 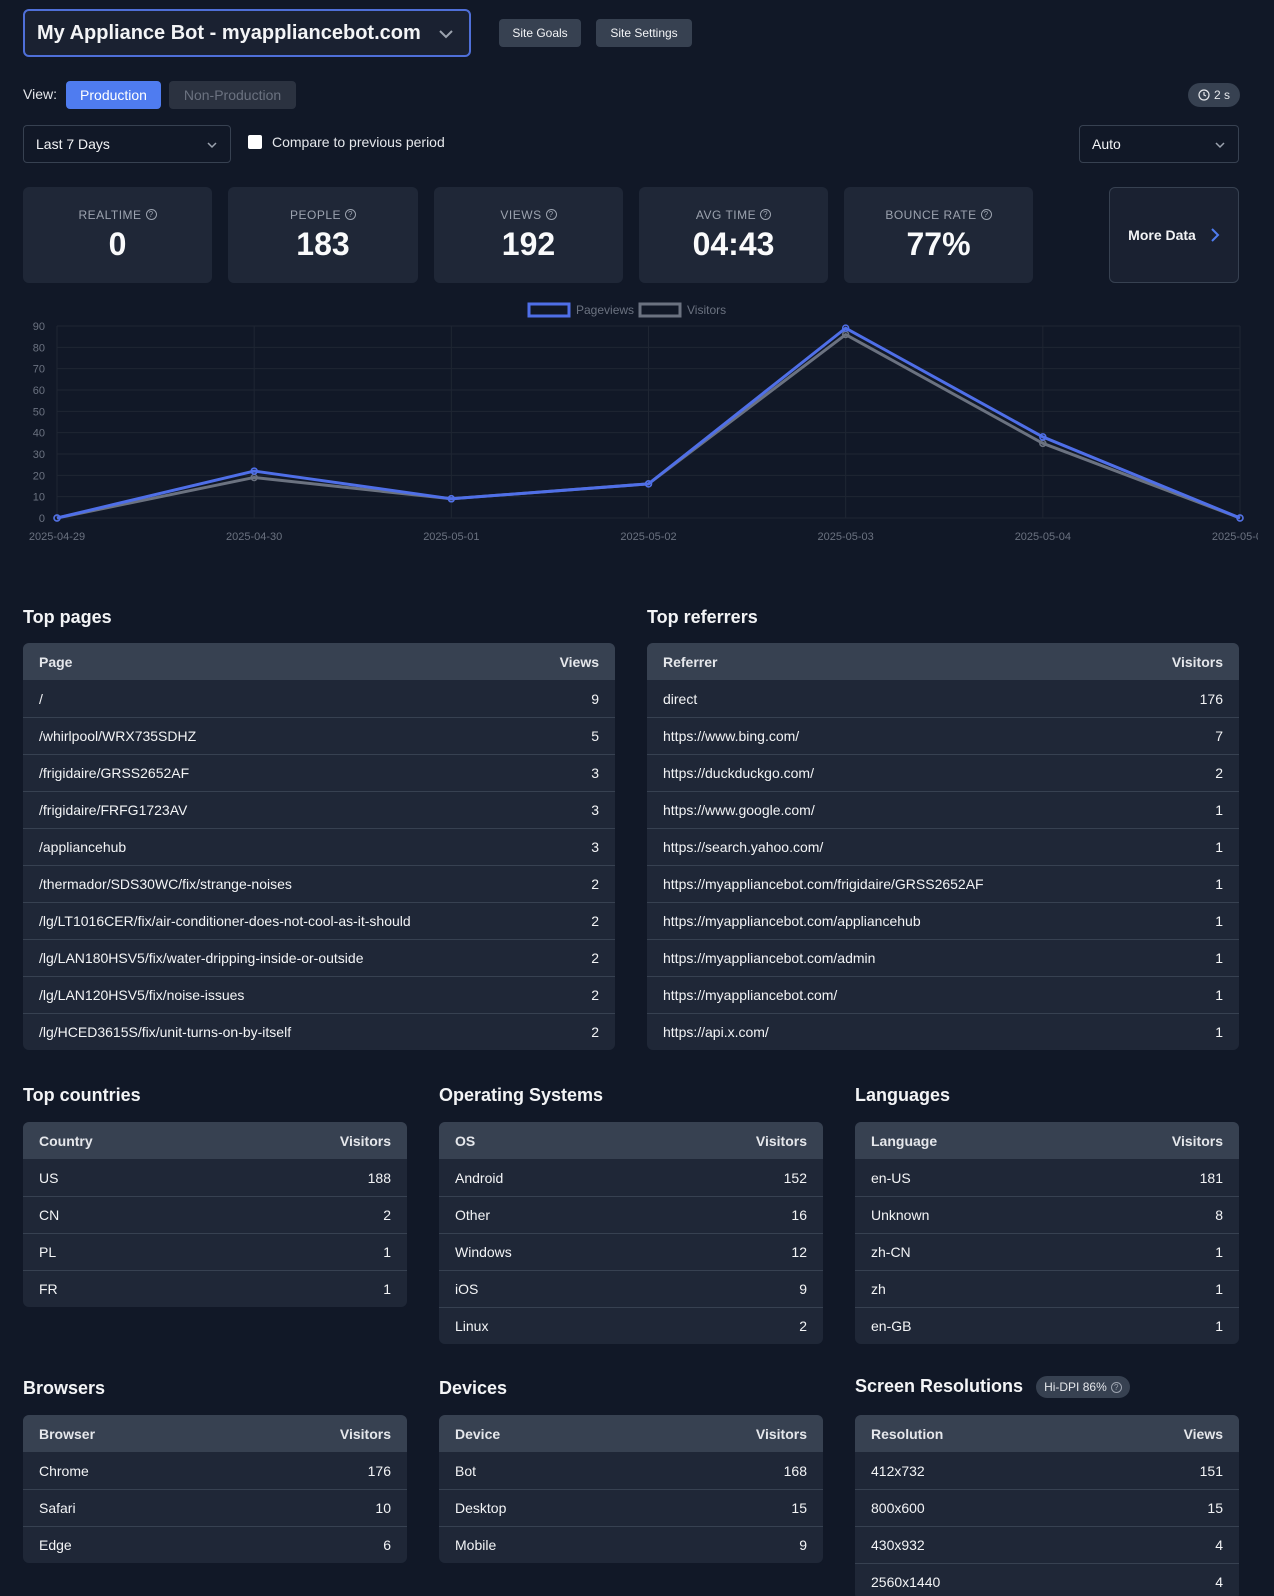 What do you see at coordinates (451, 537) in the screenshot?
I see `x-tick-label: 2025-05-01` at bounding box center [451, 537].